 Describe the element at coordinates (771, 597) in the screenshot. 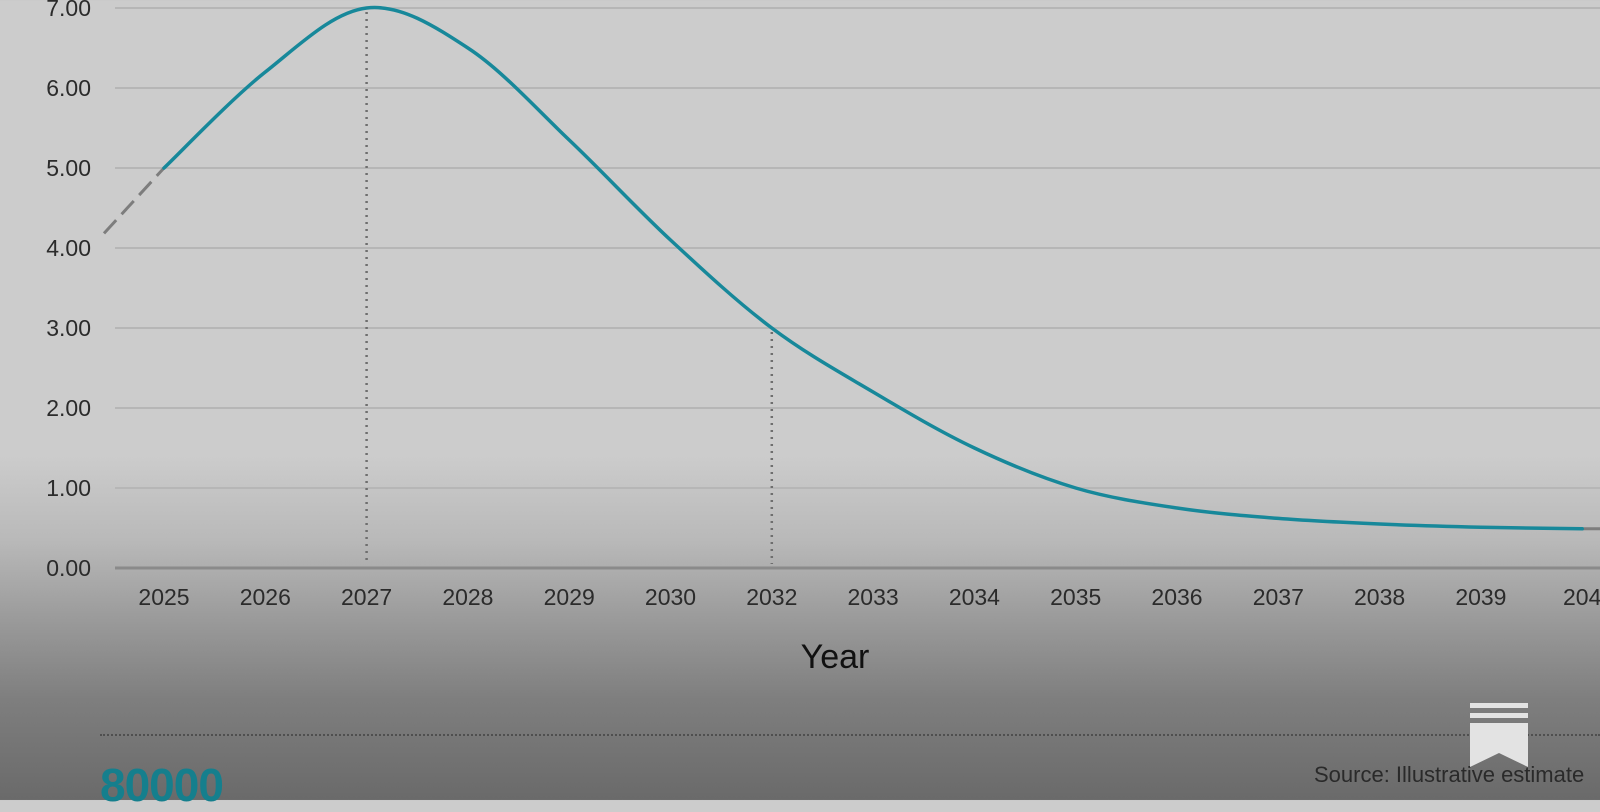

I see `x-tick-label: 2032` at that location.